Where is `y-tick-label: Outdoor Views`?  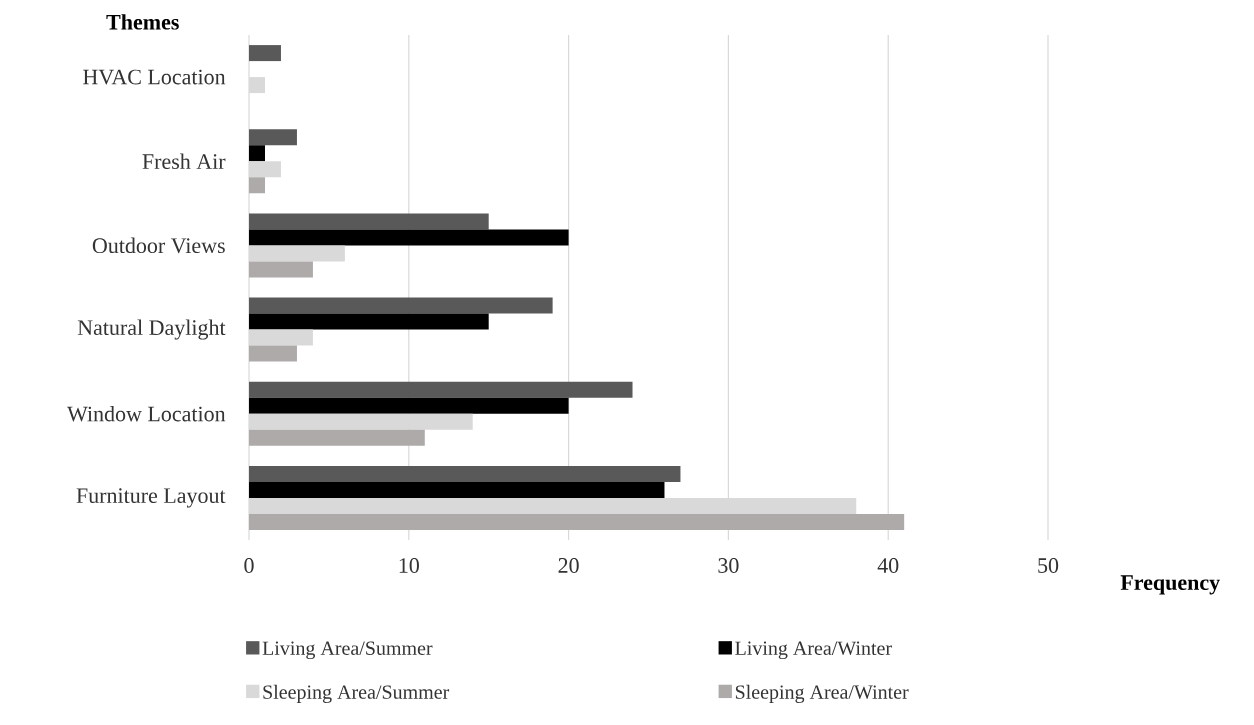
y-tick-label: Outdoor Views is located at coordinates (158, 245).